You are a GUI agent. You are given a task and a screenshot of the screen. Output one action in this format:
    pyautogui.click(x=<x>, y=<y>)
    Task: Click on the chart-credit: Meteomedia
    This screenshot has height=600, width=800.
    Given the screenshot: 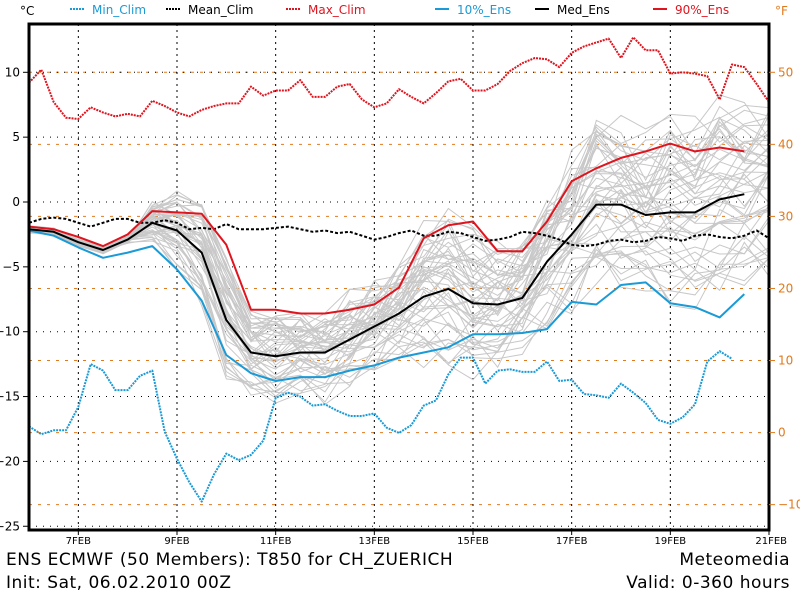 What is the action you would take?
    pyautogui.click(x=734, y=560)
    